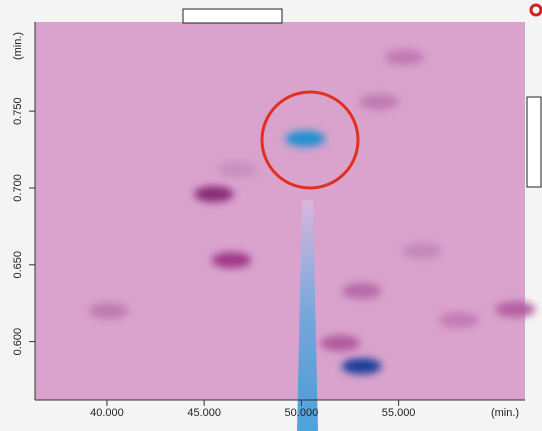  What do you see at coordinates (18, 342) in the screenshot?
I see `y-tick-label: 0.600` at bounding box center [18, 342].